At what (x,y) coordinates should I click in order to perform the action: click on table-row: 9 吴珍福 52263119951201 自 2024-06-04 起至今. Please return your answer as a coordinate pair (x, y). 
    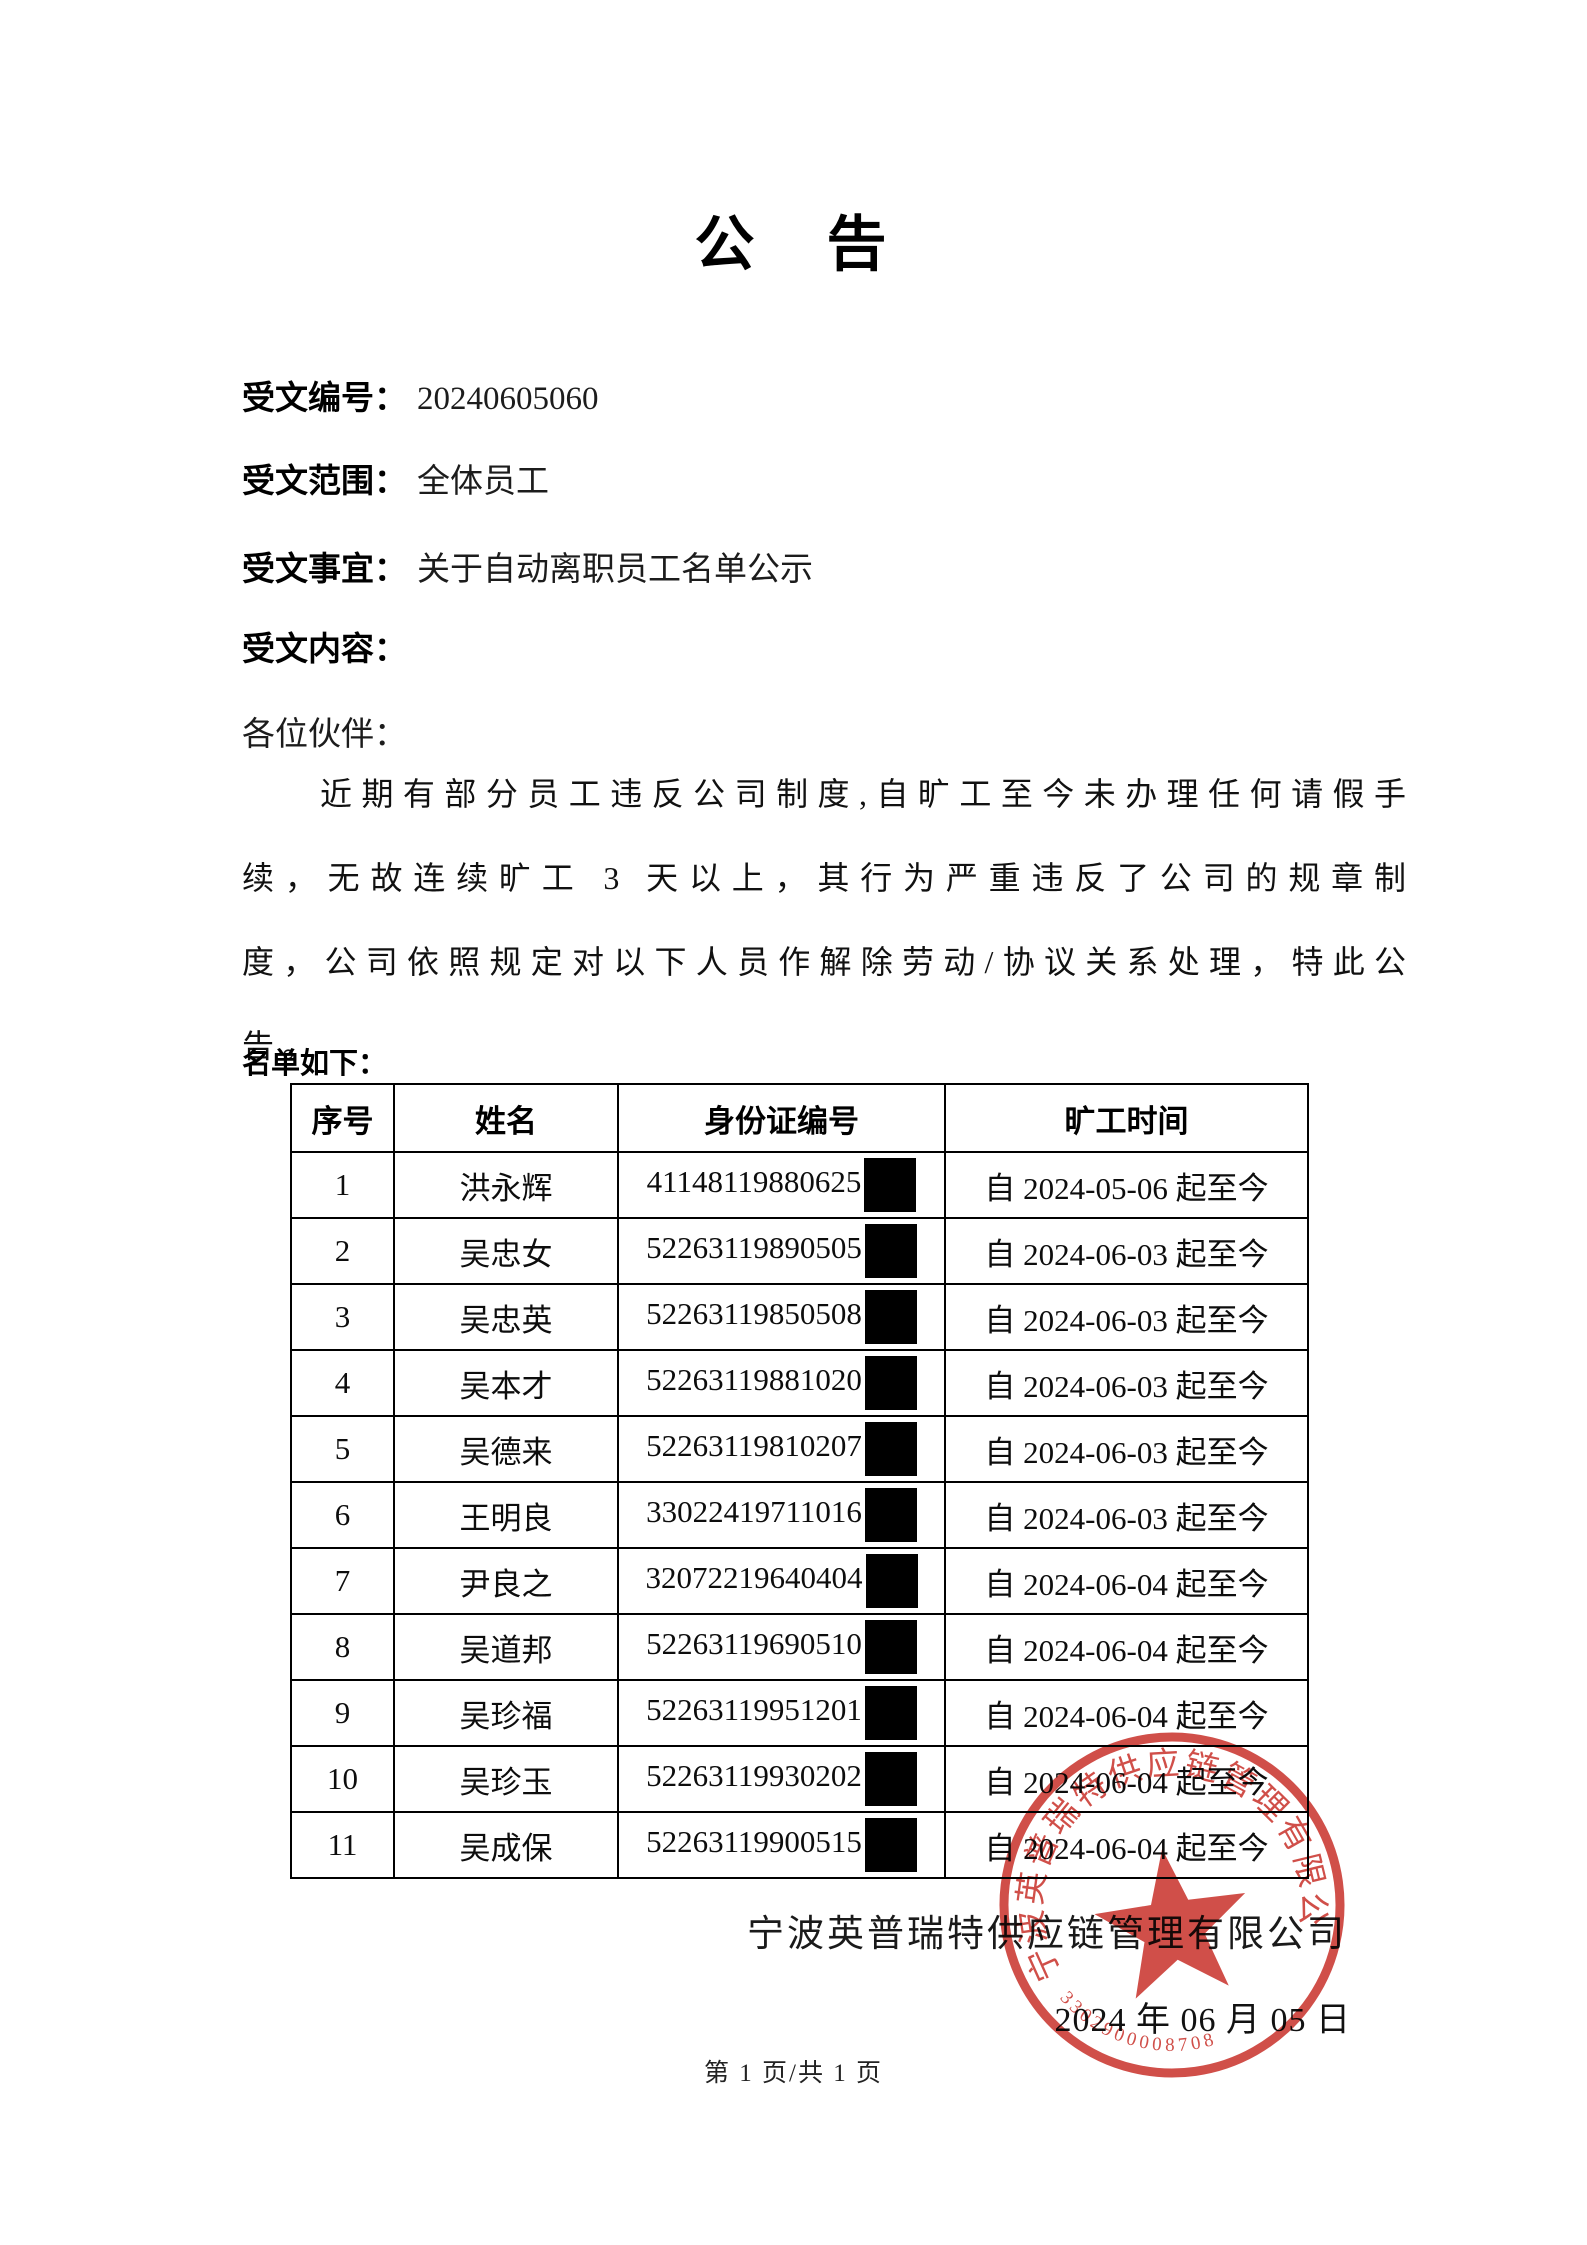
    Looking at the image, I should click on (799, 1713).